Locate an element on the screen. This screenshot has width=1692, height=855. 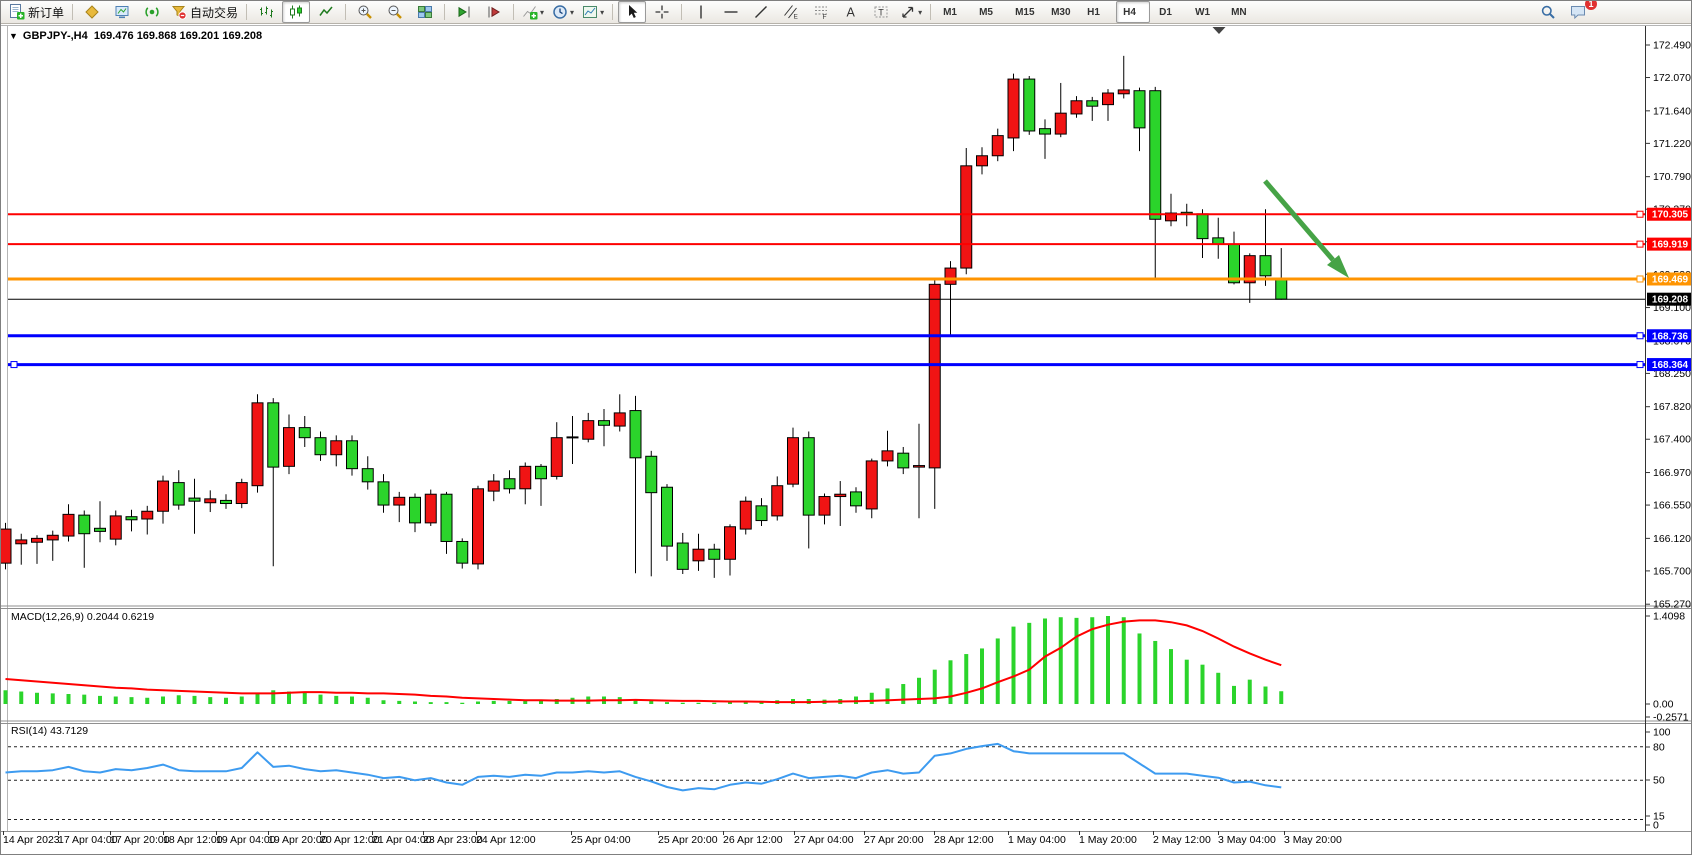
channel-button: E is located at coordinates (791, 12).